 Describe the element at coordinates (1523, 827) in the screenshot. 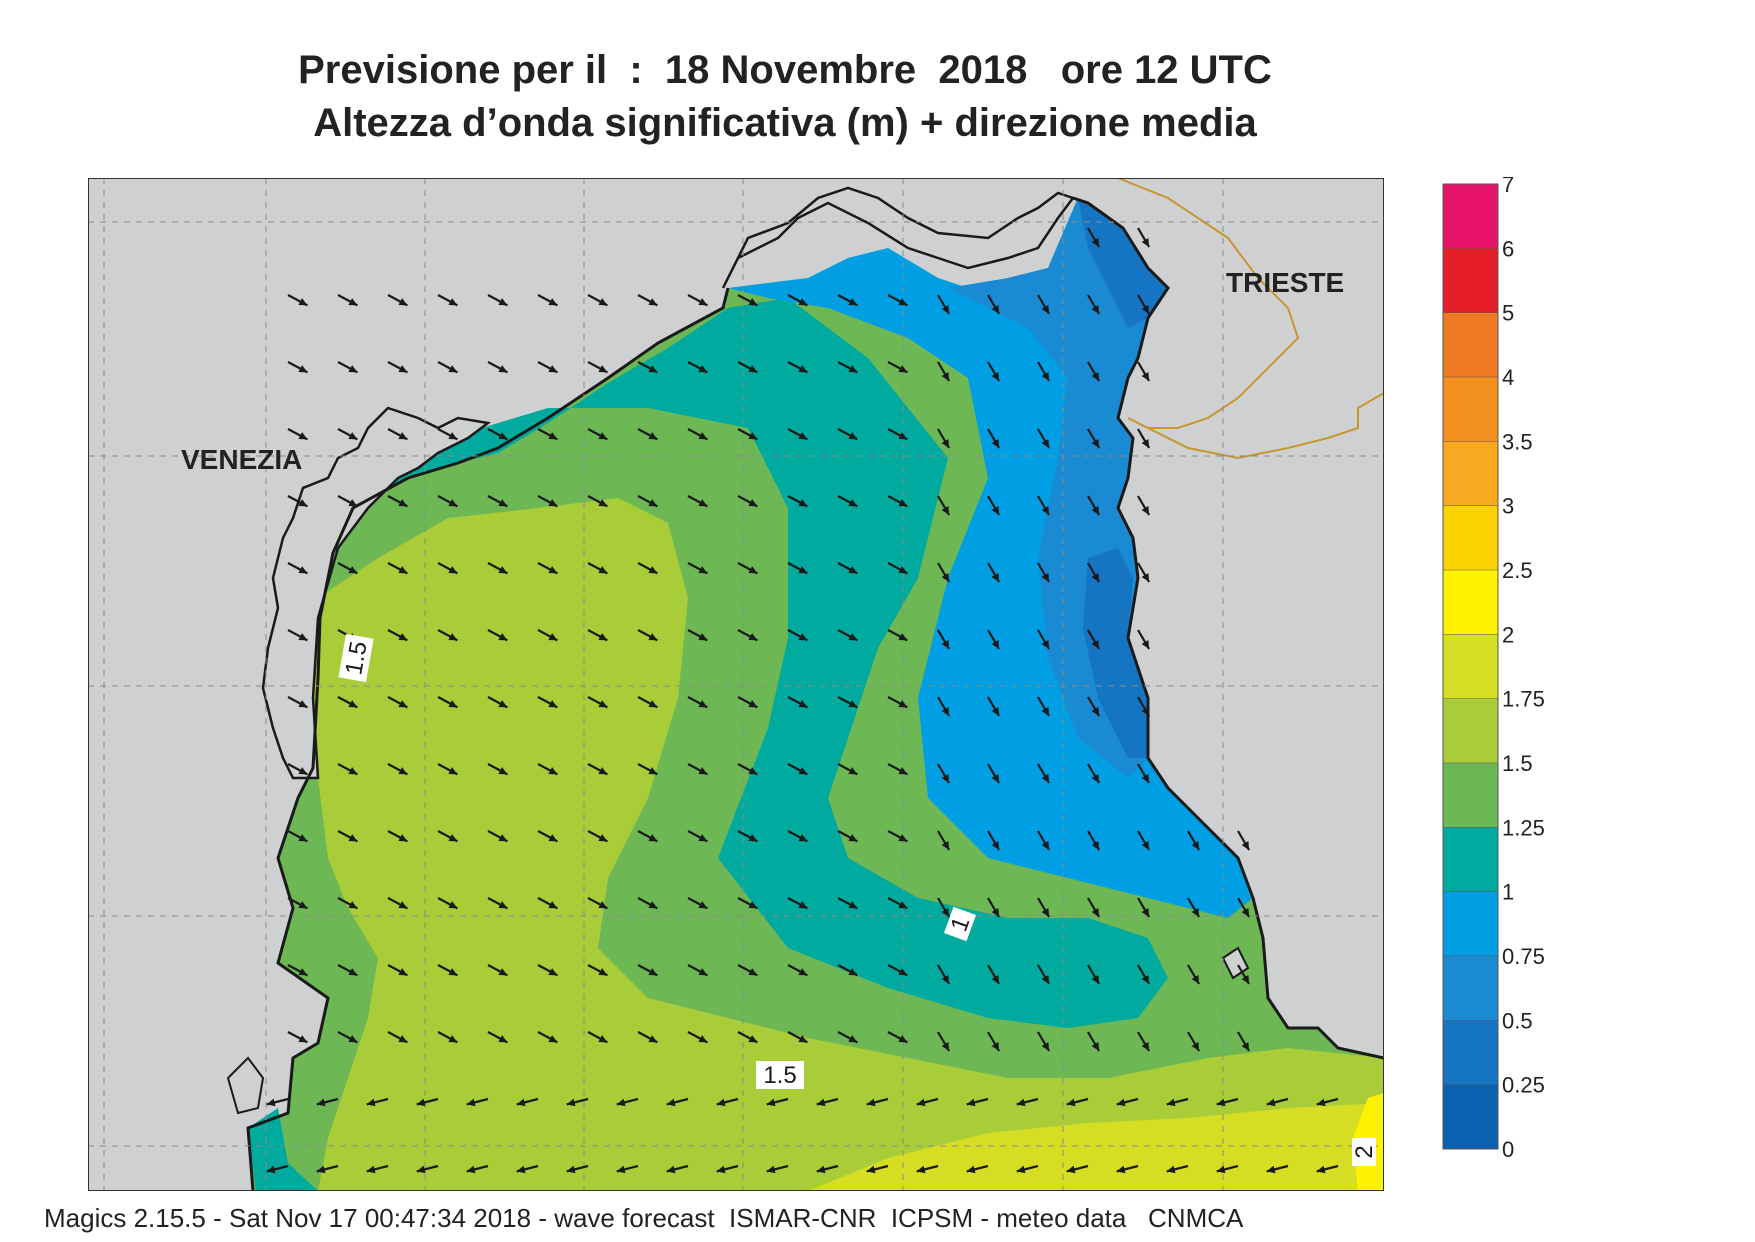

I see `legend-label: 1.25` at that location.